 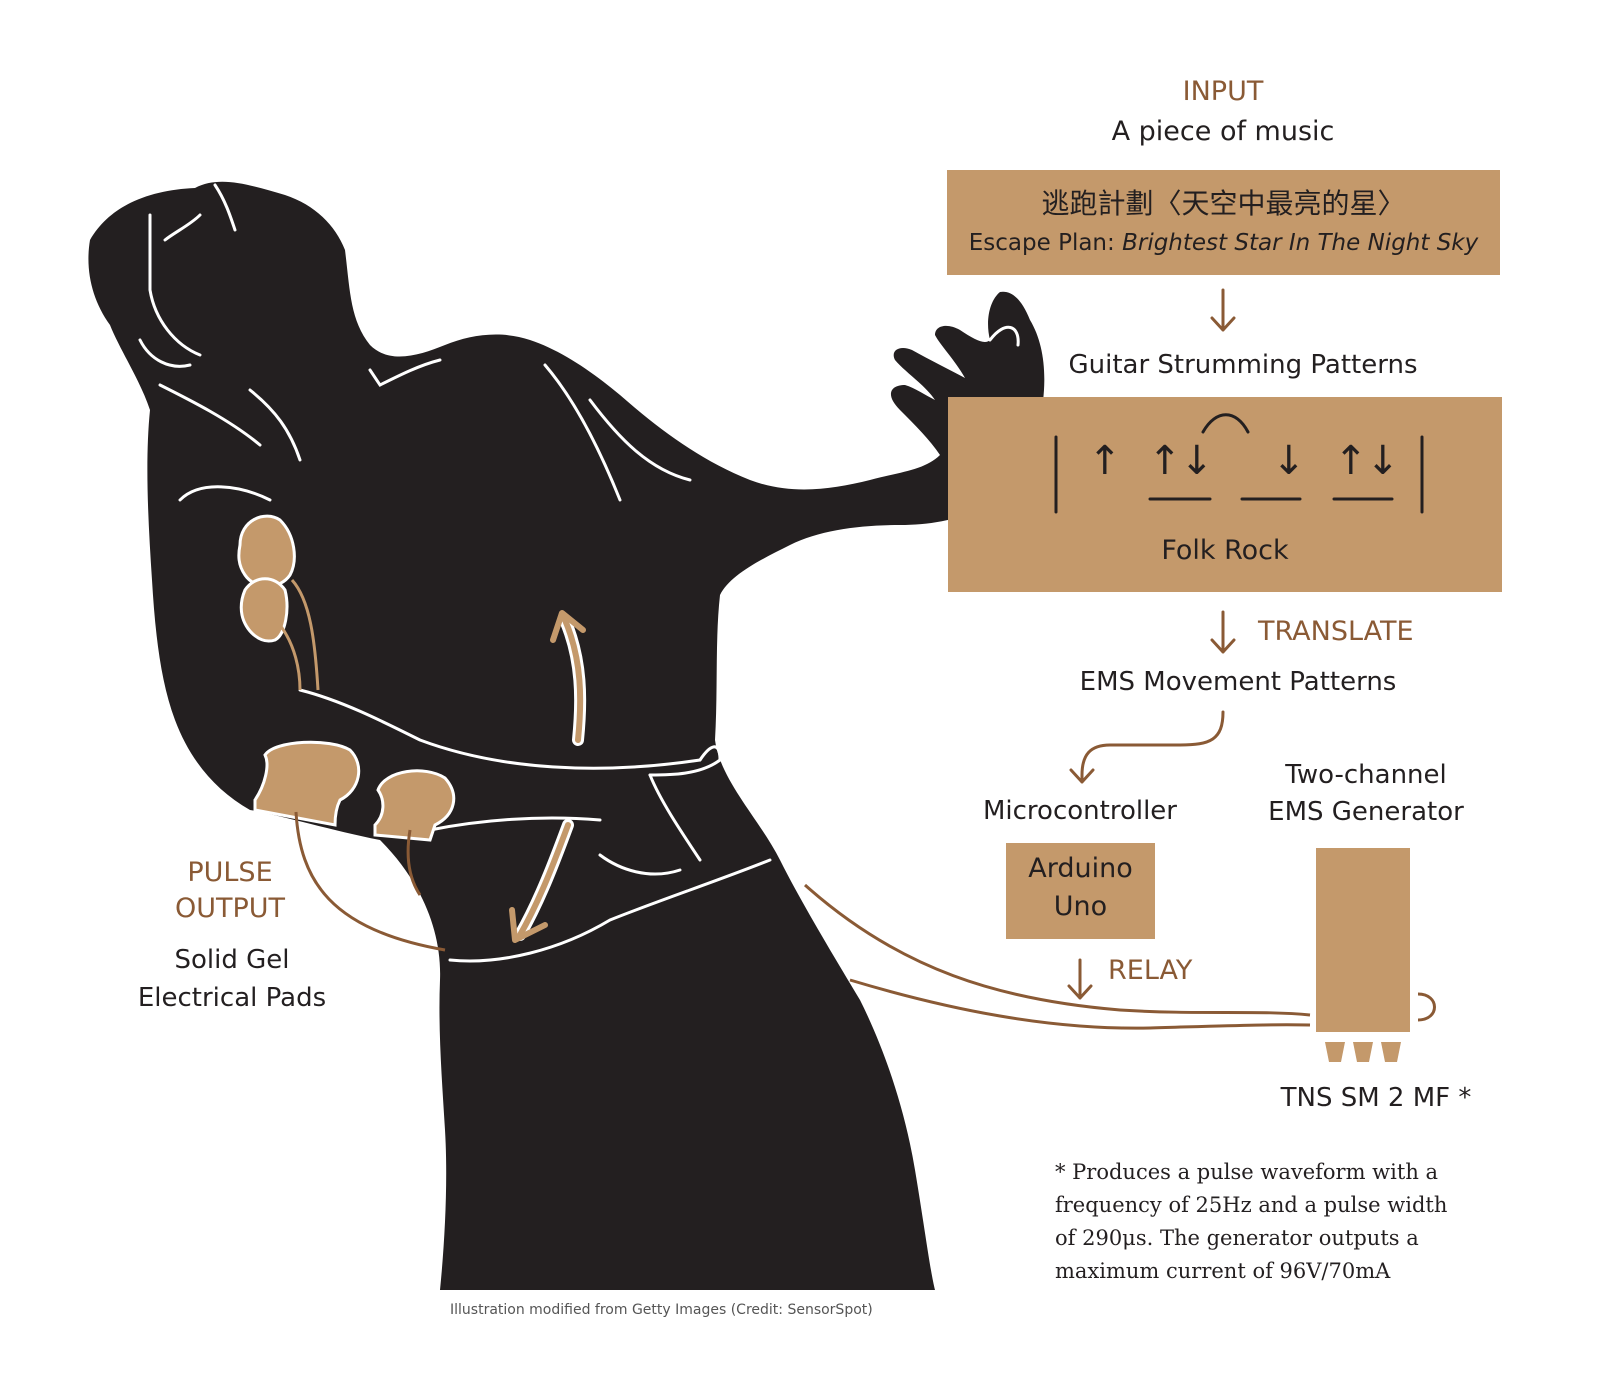 What do you see at coordinates (1197, 461) in the screenshot?
I see `strum-arrow-3: ↓` at bounding box center [1197, 461].